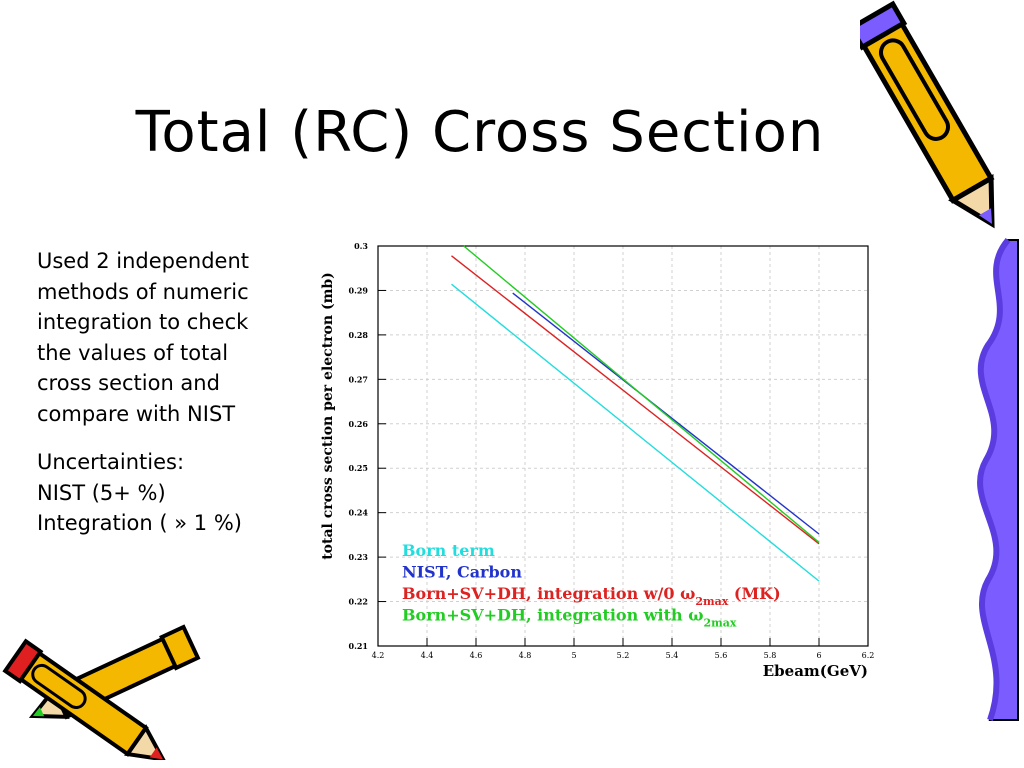 The height and width of the screenshot is (768, 1024). I want to click on legend-entry: Born term, so click(448, 550).